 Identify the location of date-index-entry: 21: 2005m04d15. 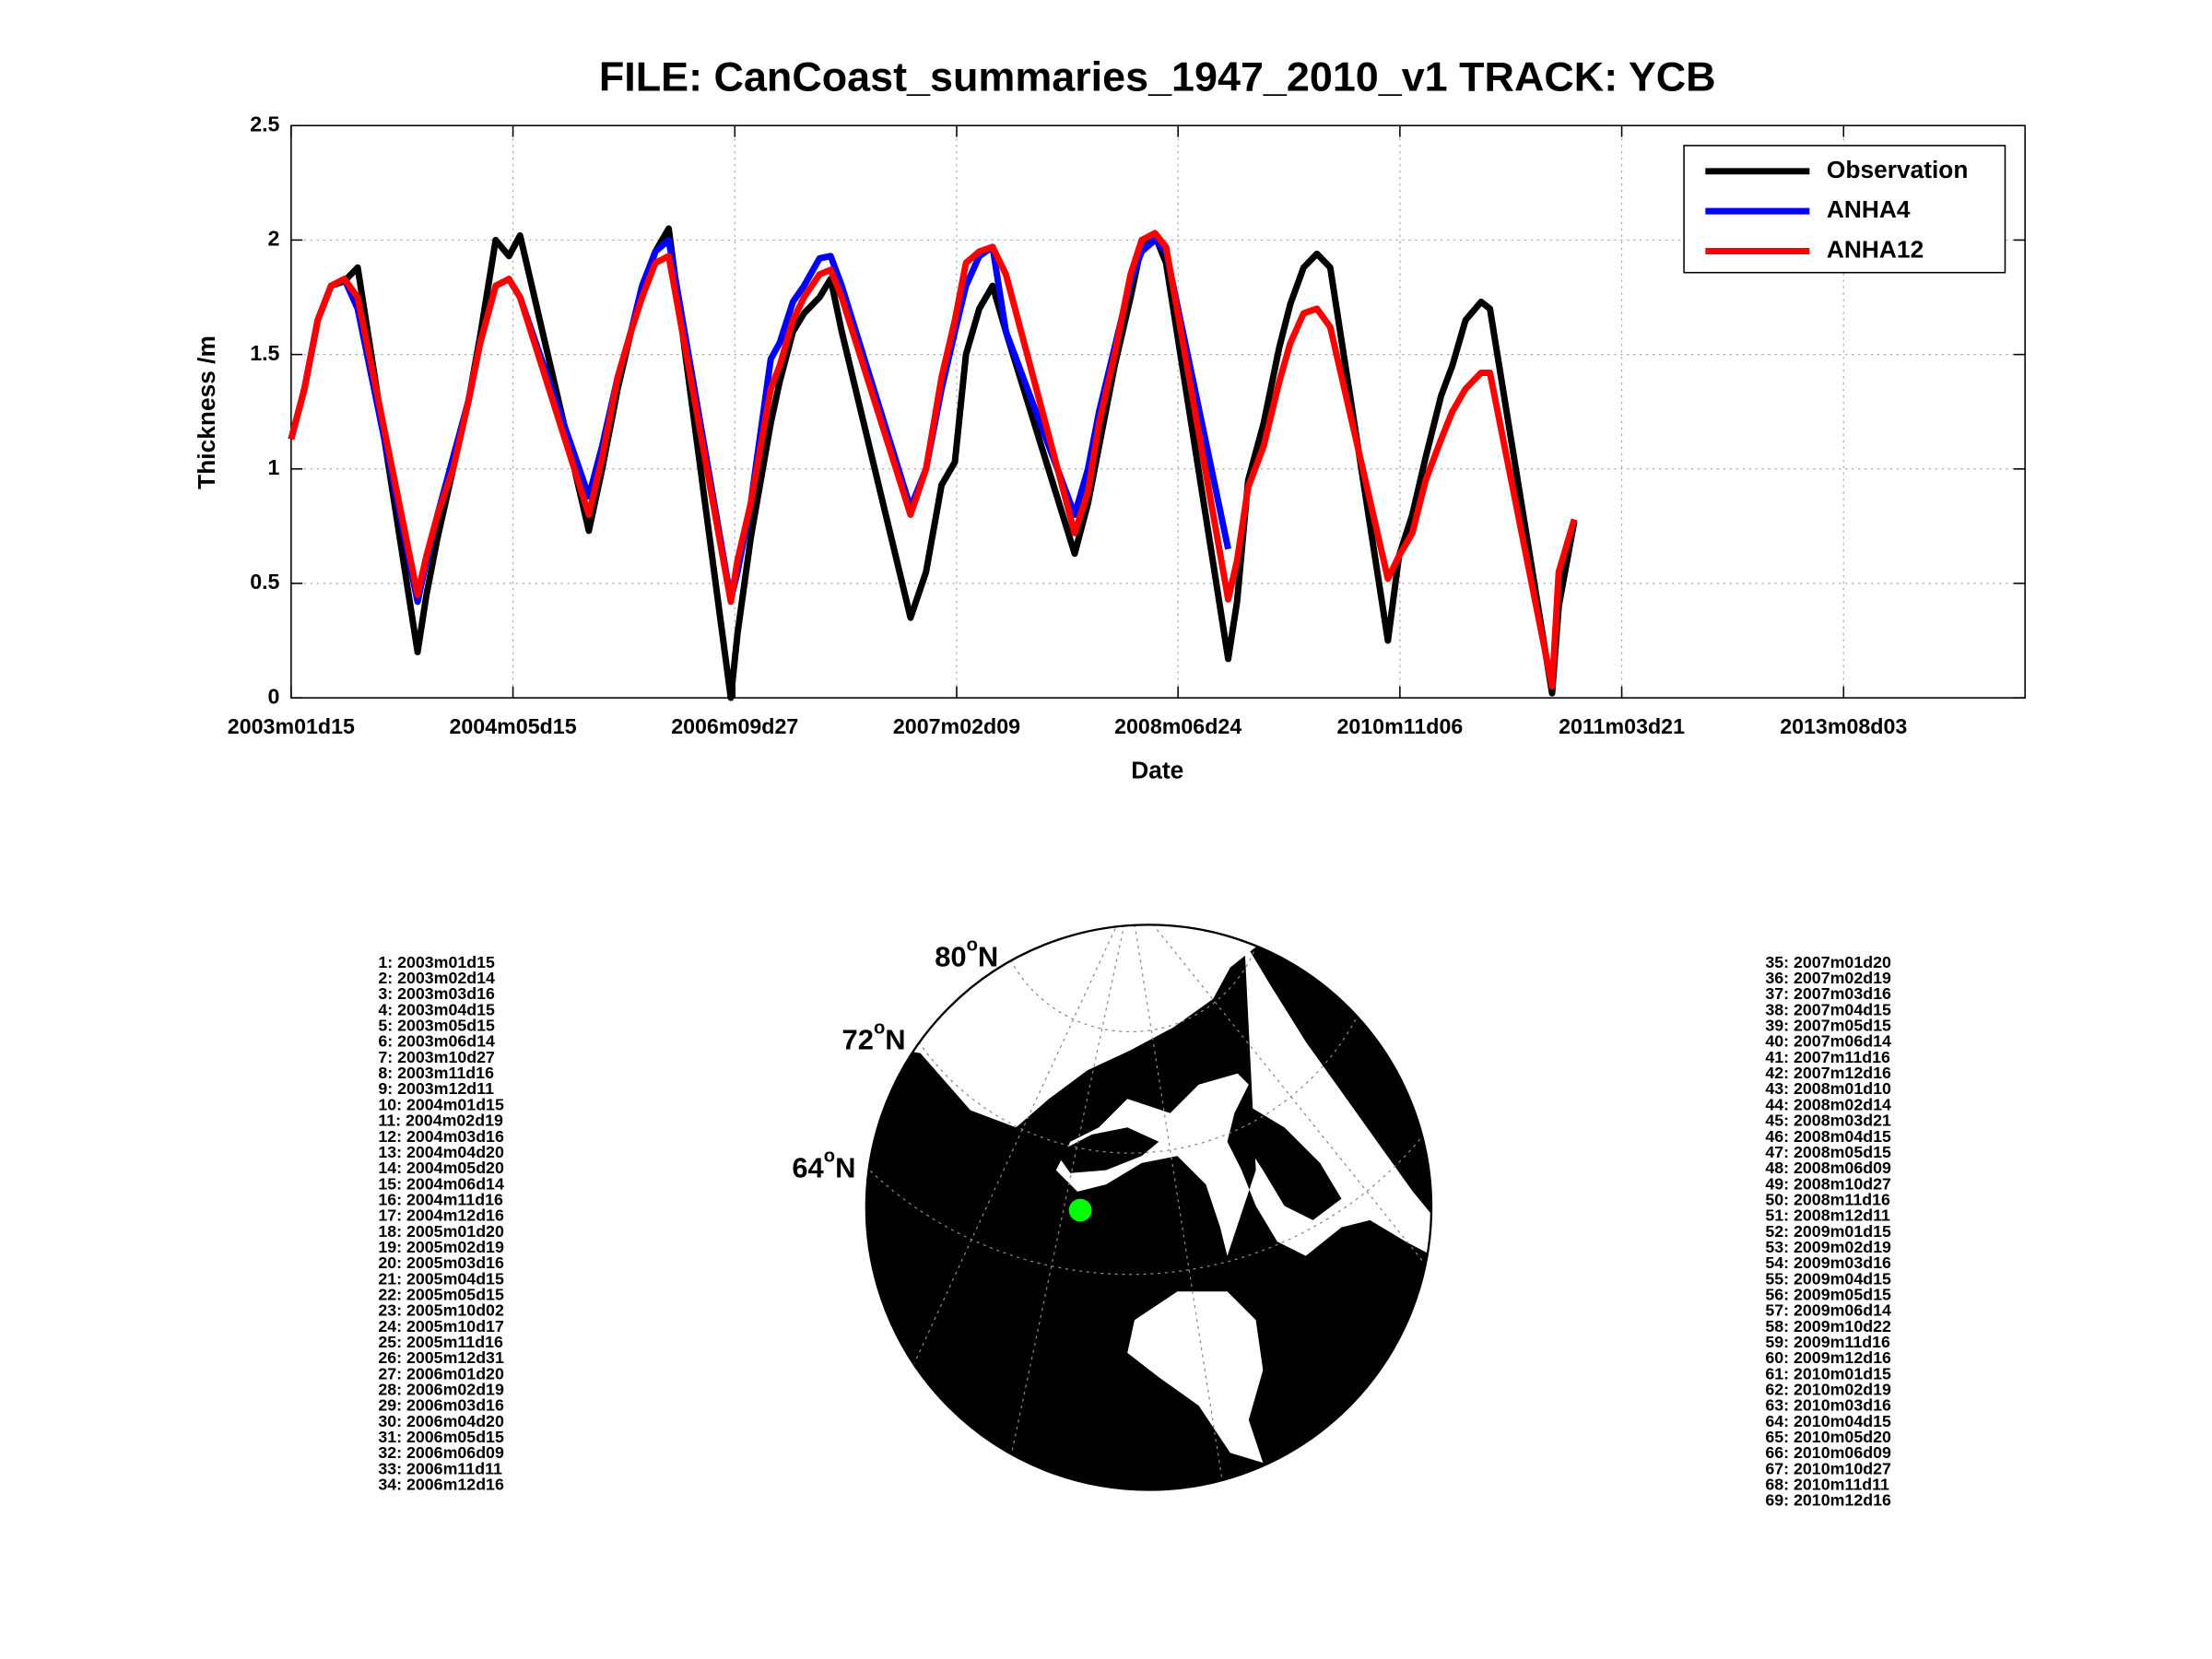
(441, 1278).